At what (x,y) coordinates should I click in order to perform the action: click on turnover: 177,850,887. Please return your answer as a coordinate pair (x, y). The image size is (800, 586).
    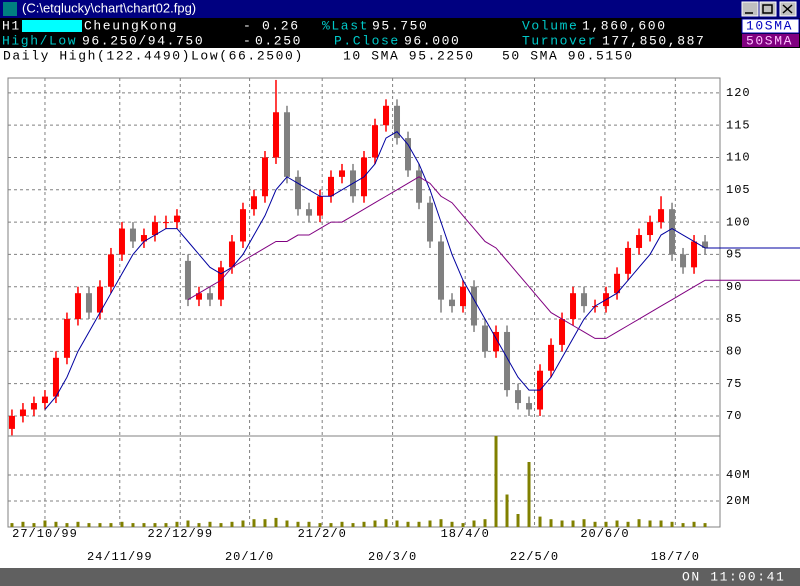
    Looking at the image, I should click on (653, 40).